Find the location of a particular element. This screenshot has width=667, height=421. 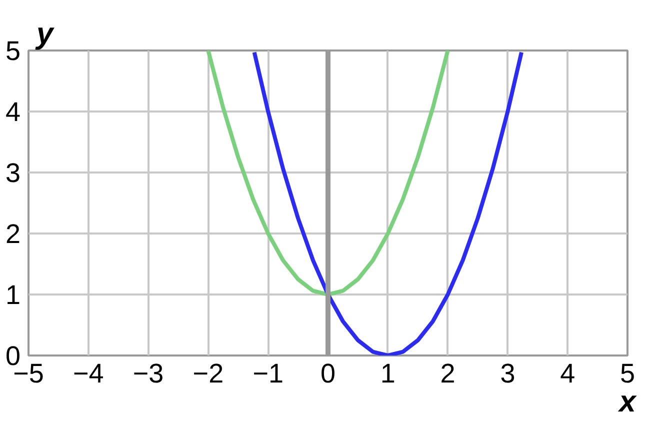

x-tick-label: 2 is located at coordinates (448, 373).